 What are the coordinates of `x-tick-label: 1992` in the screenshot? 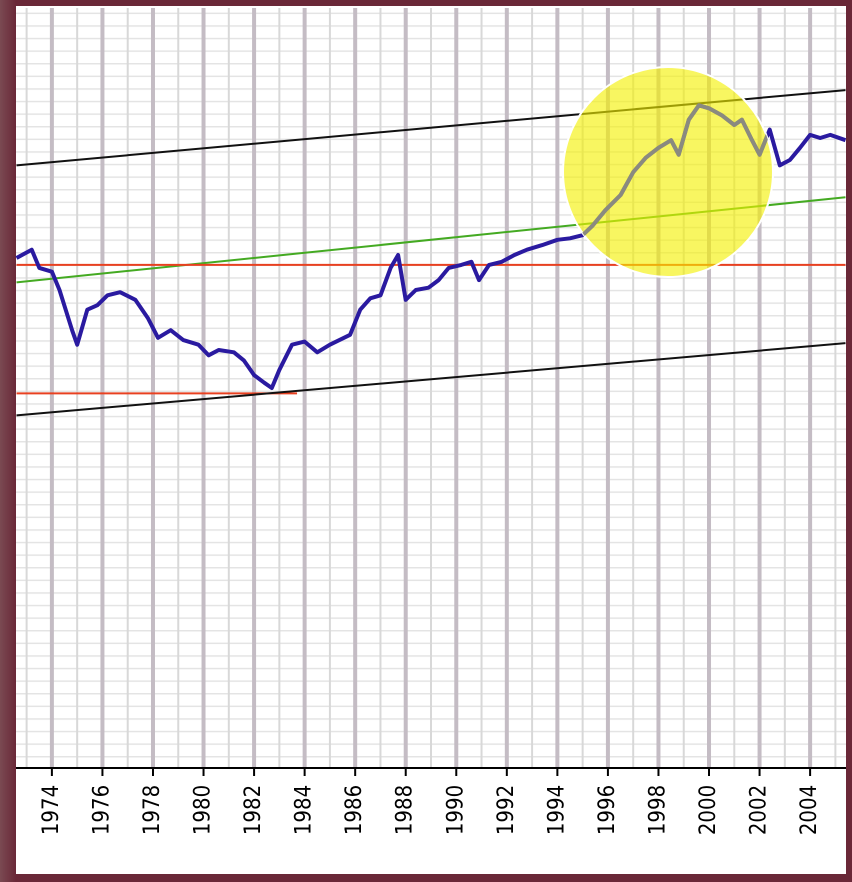 It's located at (506, 810).